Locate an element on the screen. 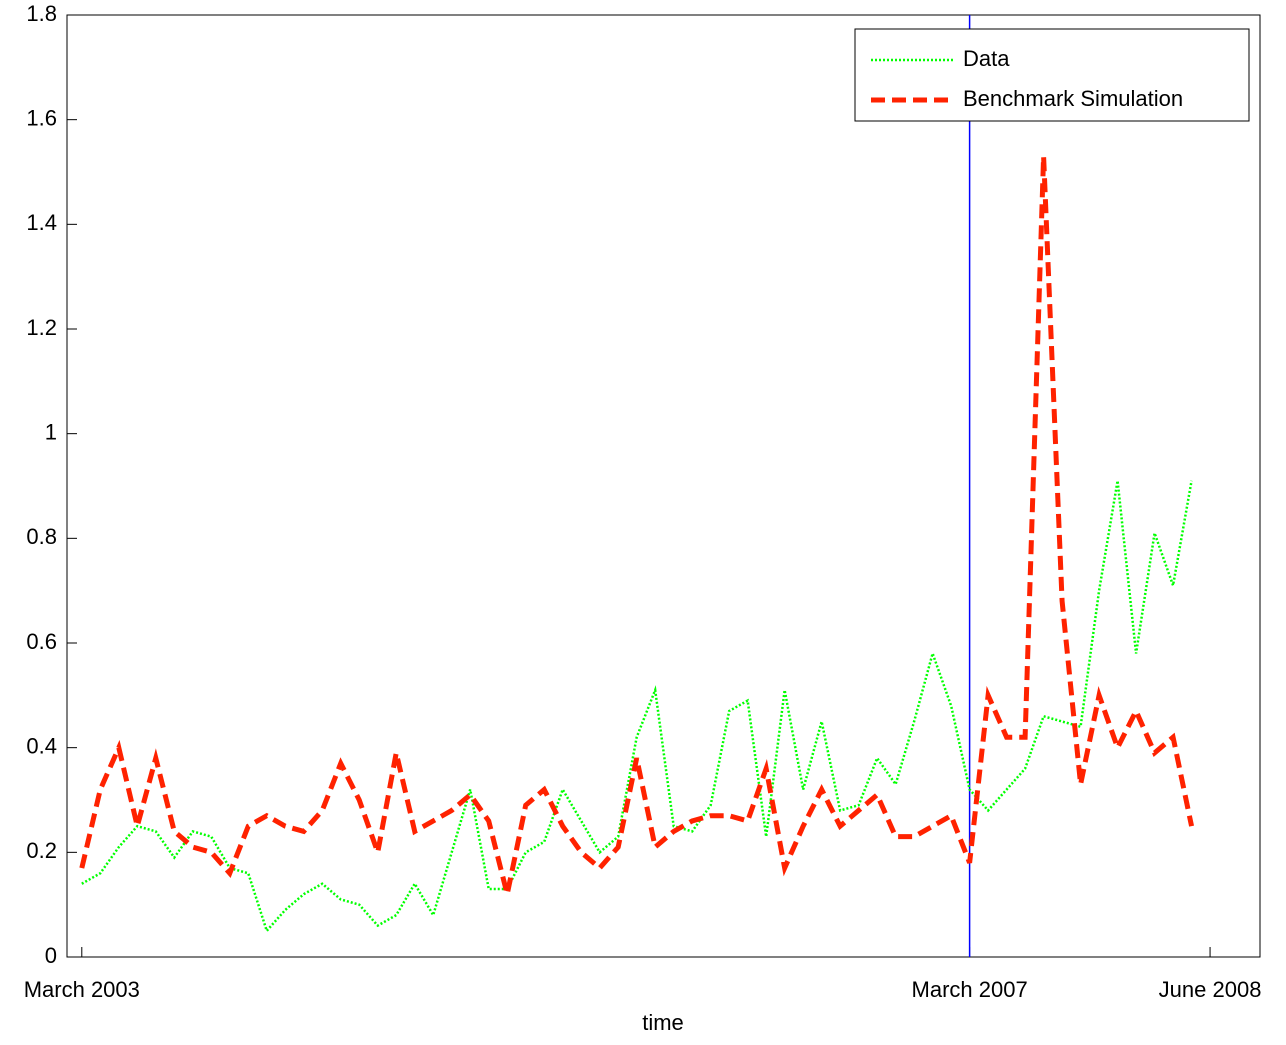 The image size is (1286, 1045). y-tick-label: 1.6 is located at coordinates (41, 117).